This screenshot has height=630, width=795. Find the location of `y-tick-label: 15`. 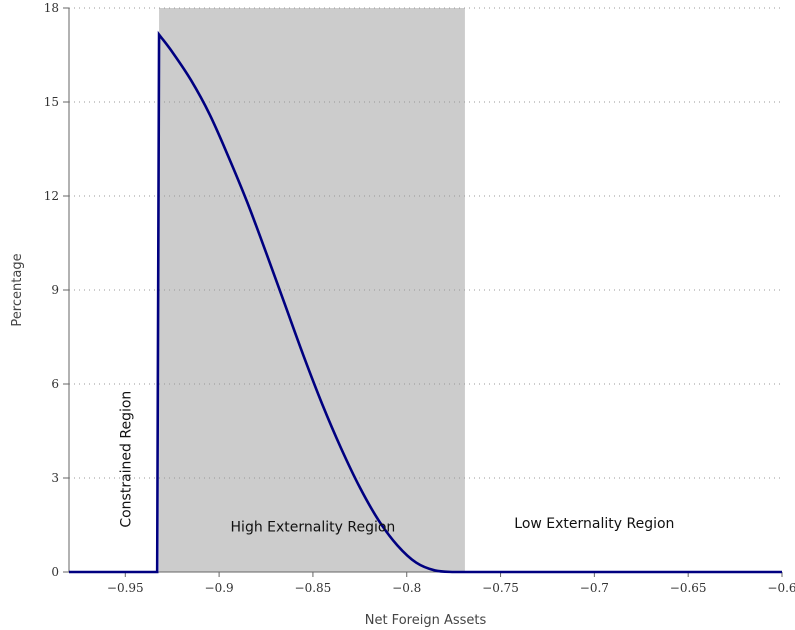

y-tick-label: 15 is located at coordinates (51, 102).